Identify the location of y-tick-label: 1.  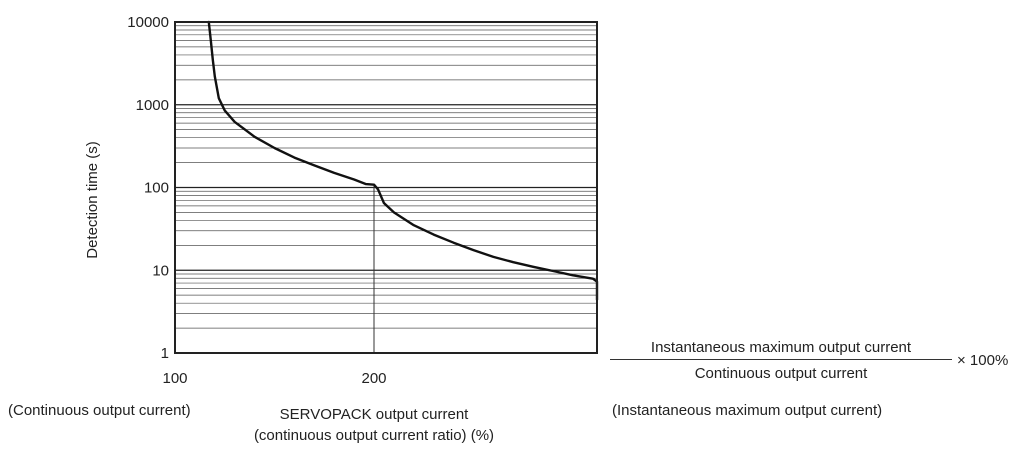
(165, 353).